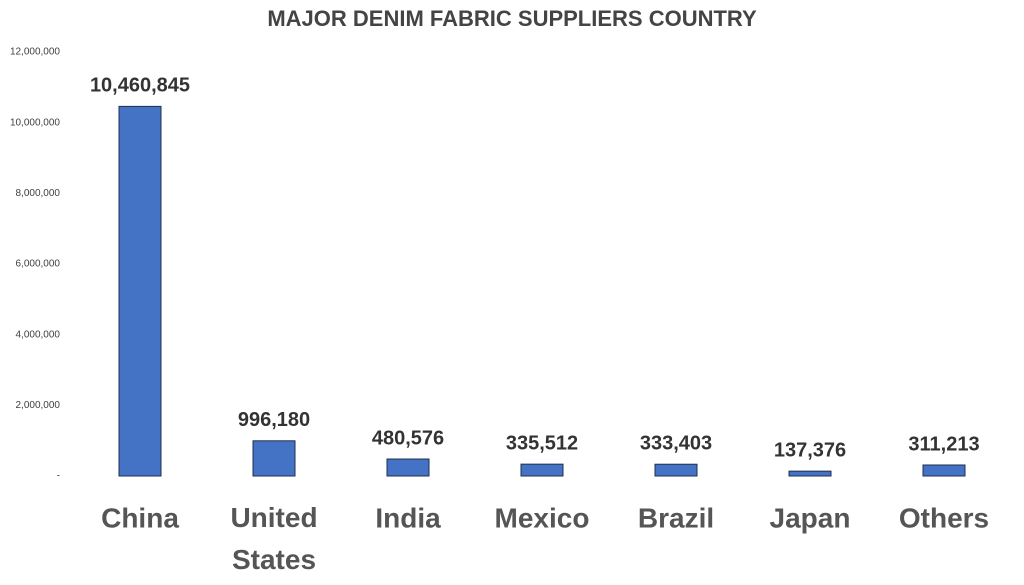 The image size is (1024, 585). What do you see at coordinates (810, 517) in the screenshot?
I see `x-tick-label: Japan` at bounding box center [810, 517].